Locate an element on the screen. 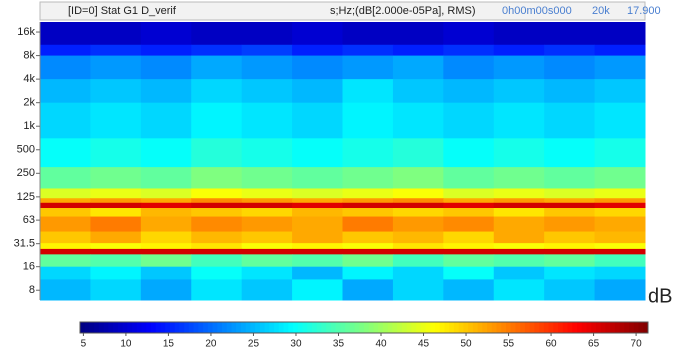 The image size is (682, 353). colorbar-tick-label: 15 is located at coordinates (169, 344).